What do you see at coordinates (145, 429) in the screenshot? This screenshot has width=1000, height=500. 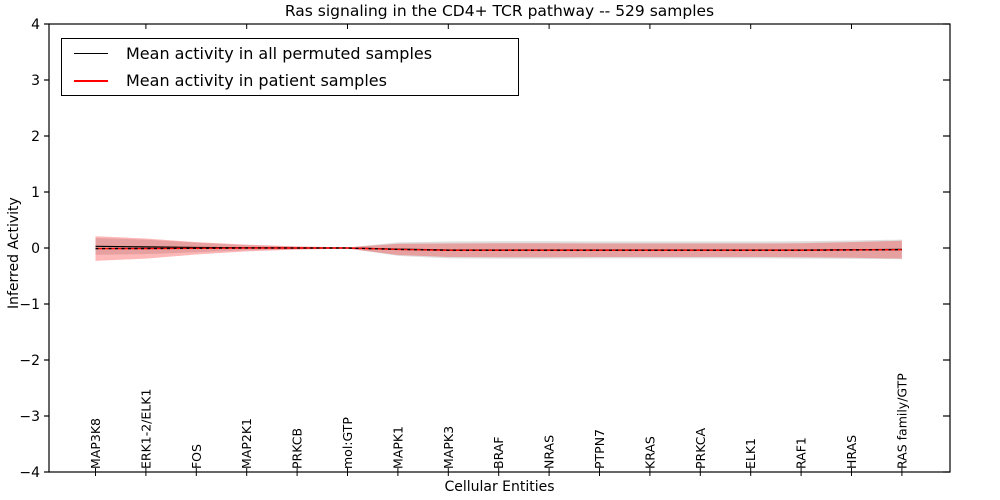 I see `x-category-label: ERK1-2/ELK1` at bounding box center [145, 429].